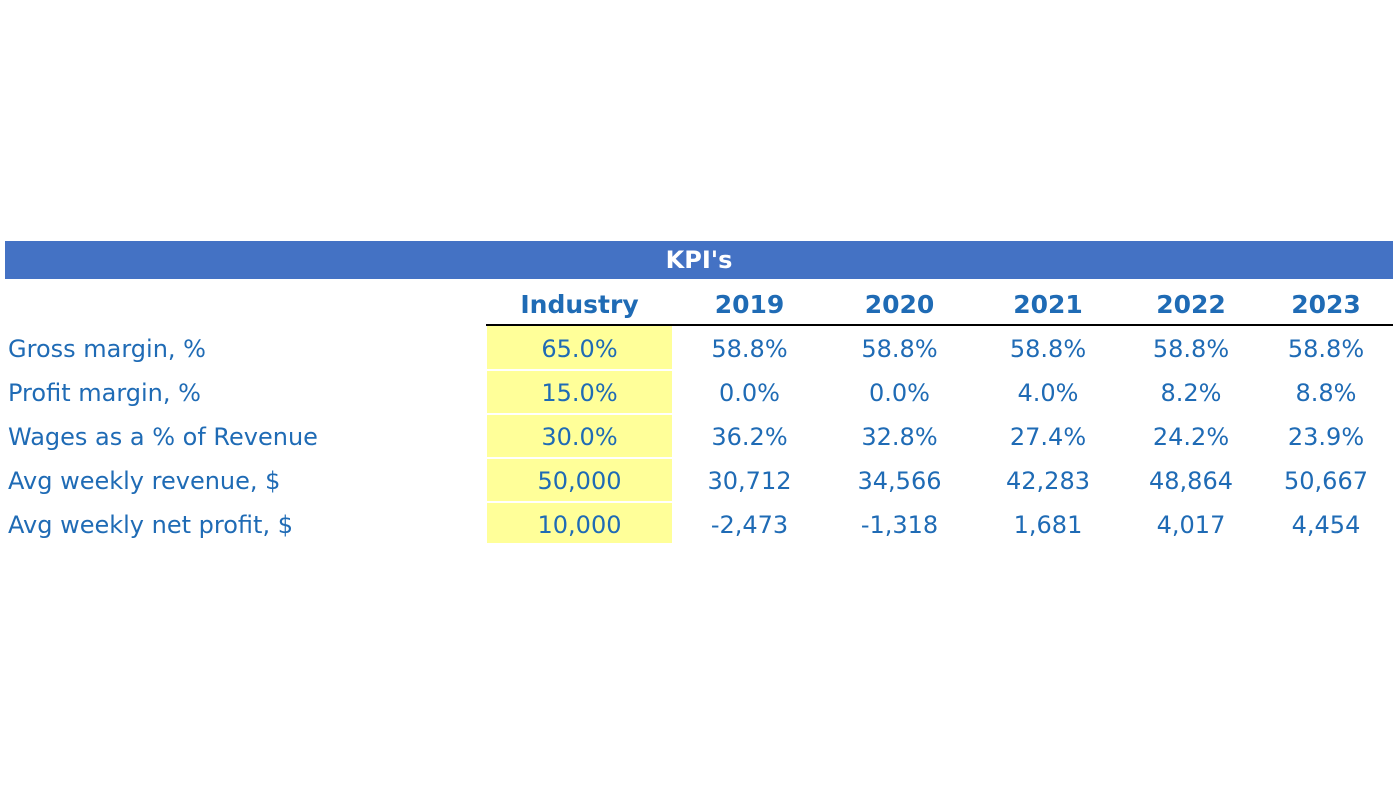  I want to click on cell-industry: 65.0%, so click(579, 349).